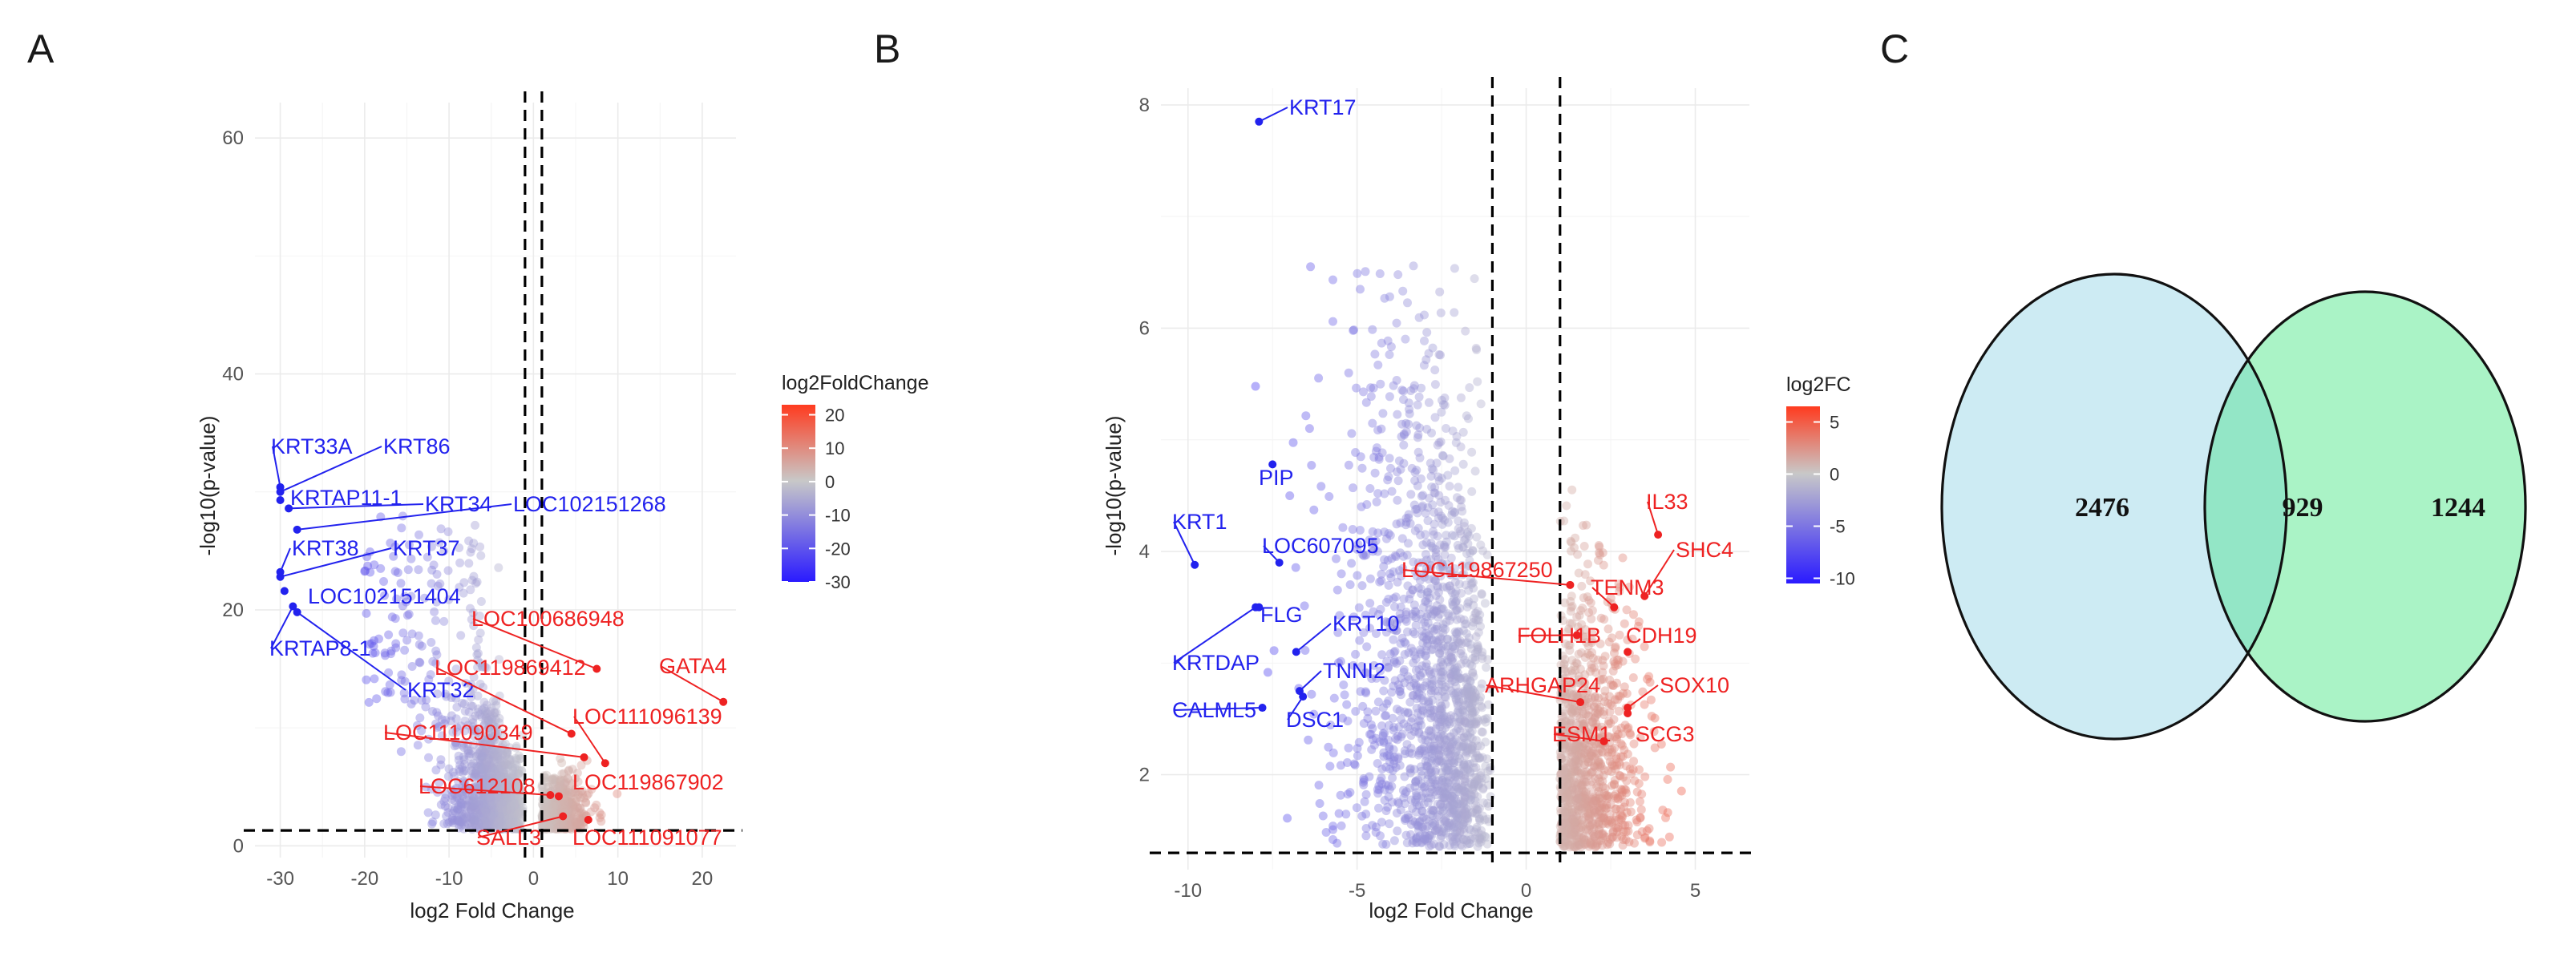  What do you see at coordinates (1314, 638) in the screenshot?
I see `gene-leader-line` at bounding box center [1314, 638].